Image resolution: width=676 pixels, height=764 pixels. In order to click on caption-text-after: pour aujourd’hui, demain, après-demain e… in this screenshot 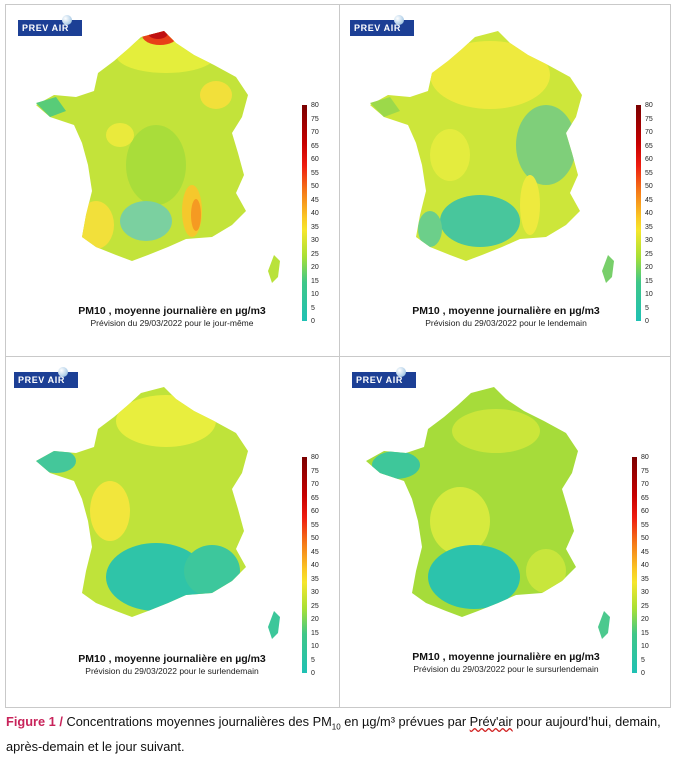, I will do `click(333, 734)`.